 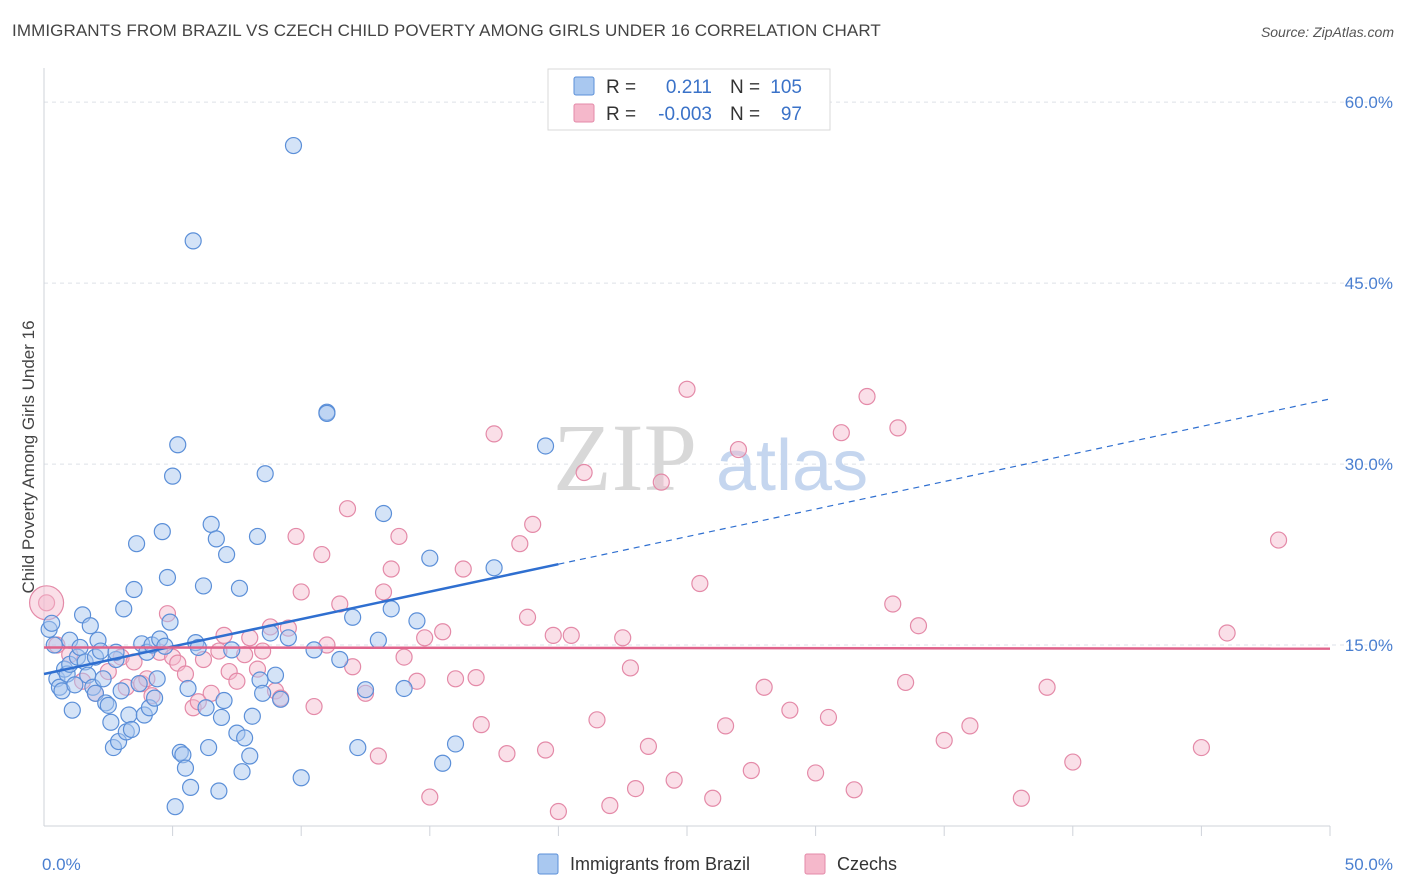 I want to click on legend-n-value-brazil: 105, so click(x=786, y=87).